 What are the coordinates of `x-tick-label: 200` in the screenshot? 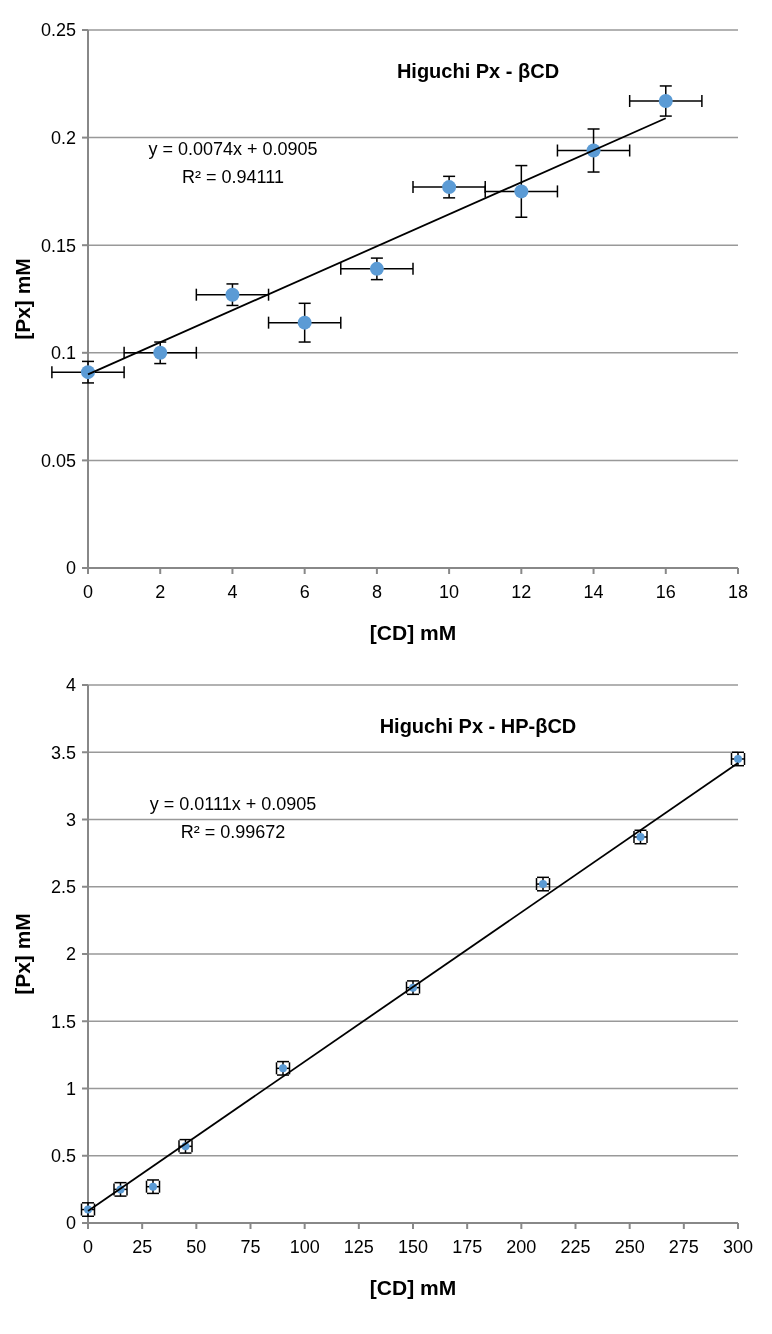 It's located at (521, 1247).